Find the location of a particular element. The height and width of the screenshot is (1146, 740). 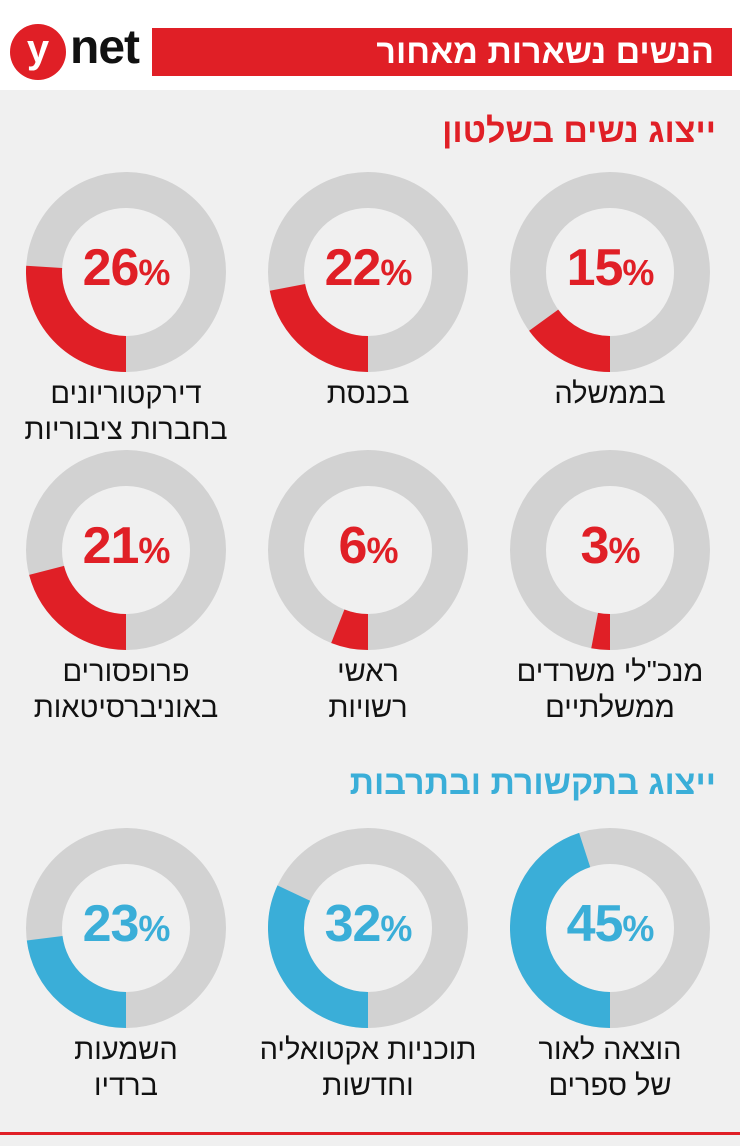

category-label-line: של ספרים is located at coordinates (610, 1086).